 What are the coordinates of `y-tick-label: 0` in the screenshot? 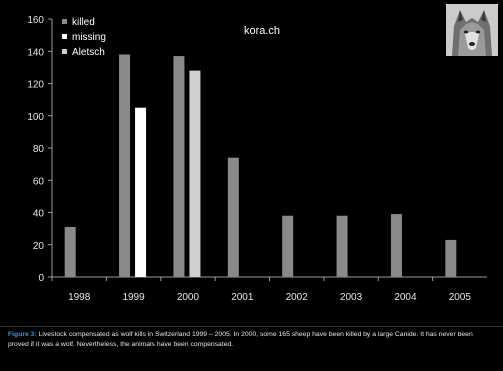 It's located at (41, 278).